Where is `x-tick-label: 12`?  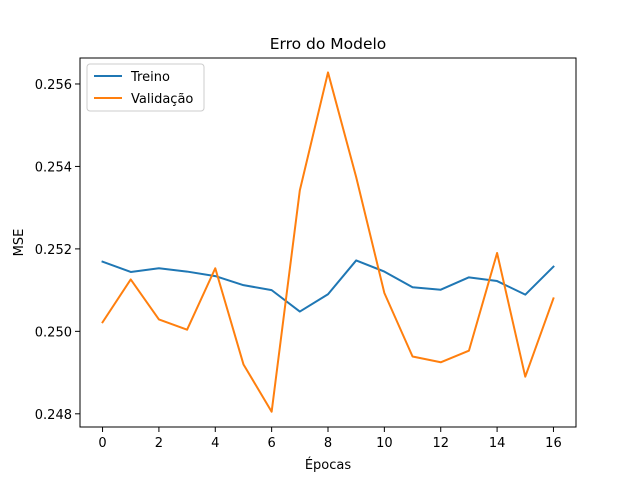
x-tick-label: 12 is located at coordinates (440, 443).